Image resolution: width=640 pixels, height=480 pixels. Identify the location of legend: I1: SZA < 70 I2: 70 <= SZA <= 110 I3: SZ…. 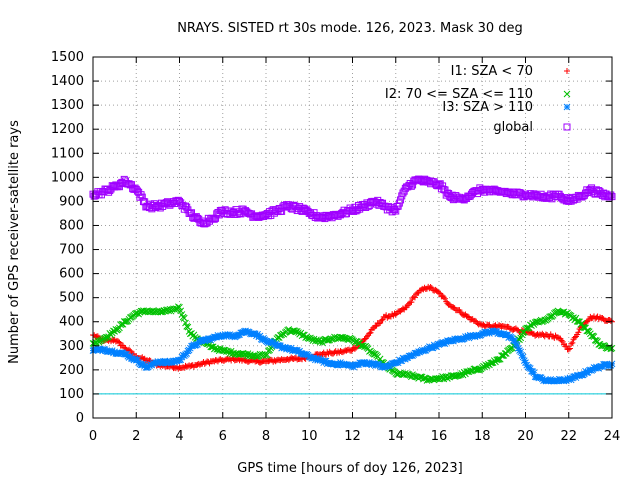
(478, 99).